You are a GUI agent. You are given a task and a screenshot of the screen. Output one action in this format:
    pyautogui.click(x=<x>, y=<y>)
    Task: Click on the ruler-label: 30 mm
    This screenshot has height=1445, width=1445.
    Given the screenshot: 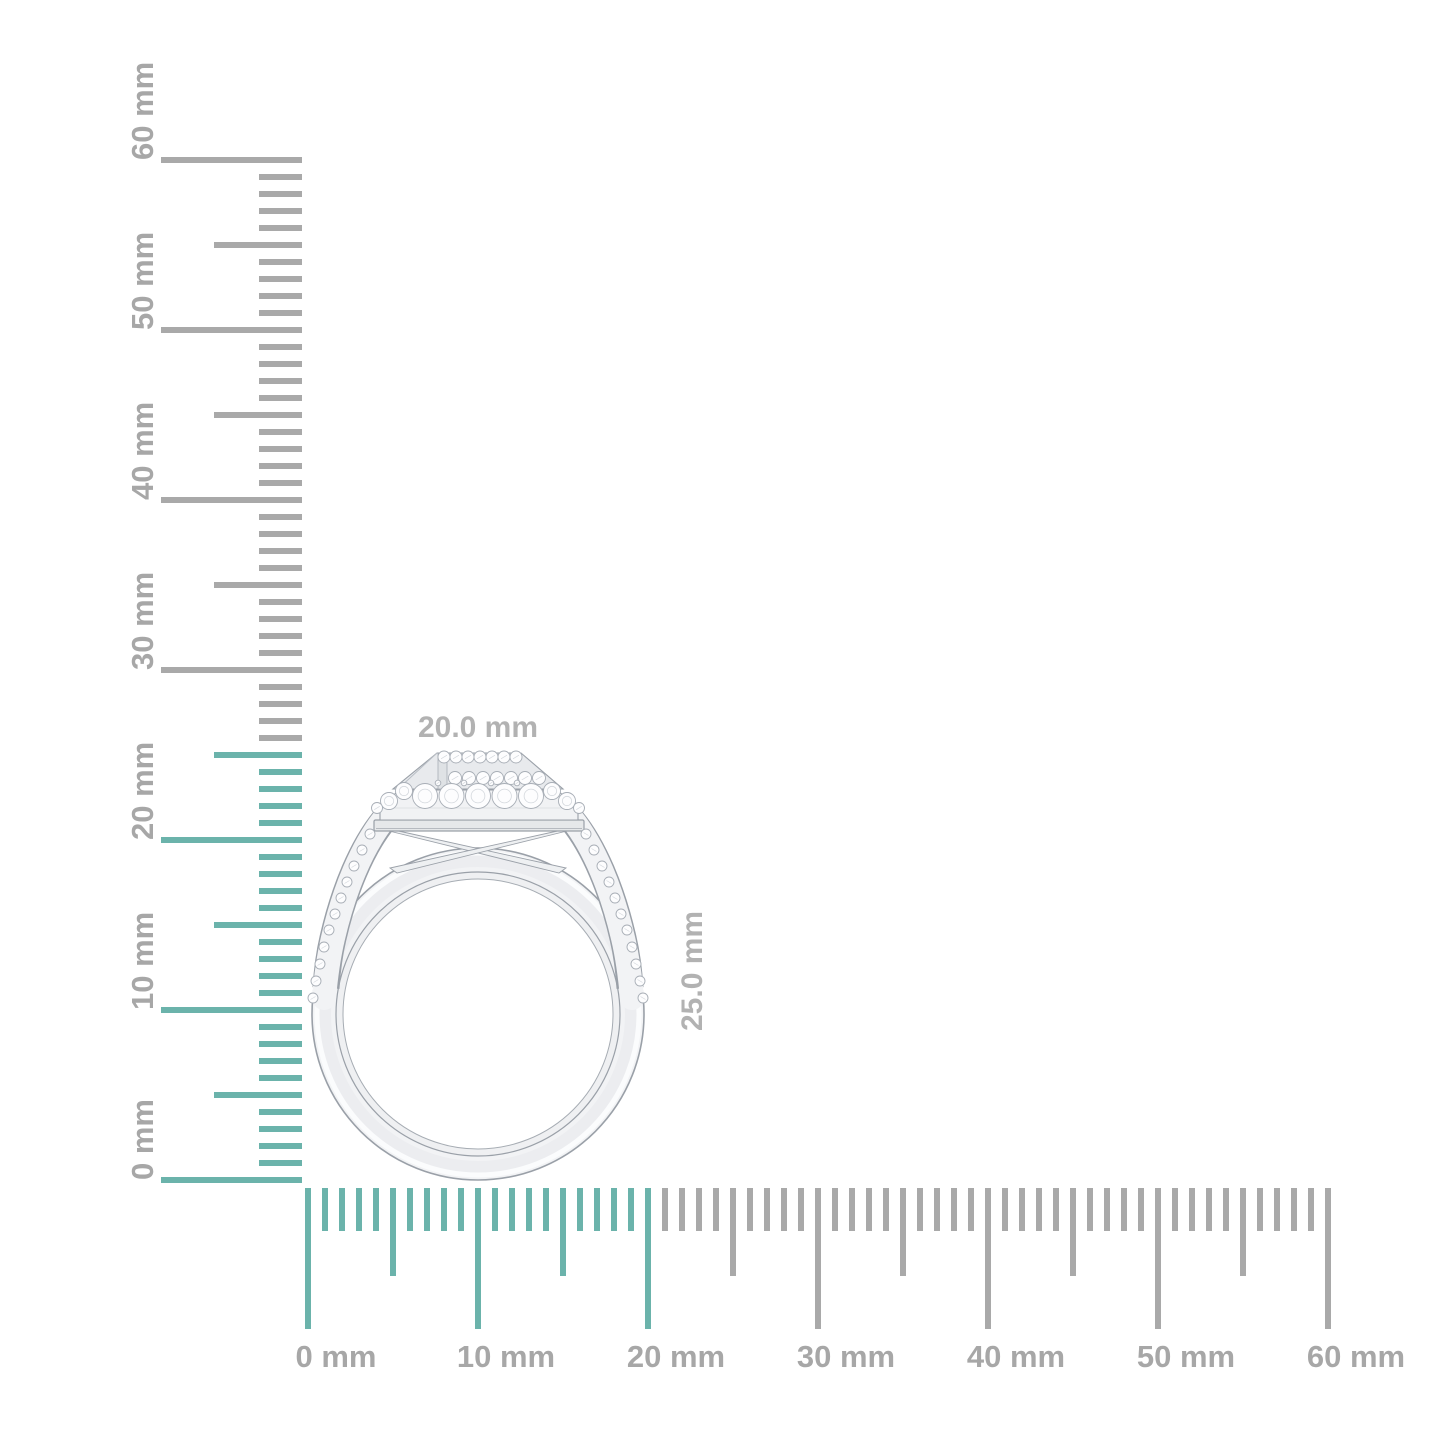 What is the action you would take?
    pyautogui.click(x=142, y=620)
    